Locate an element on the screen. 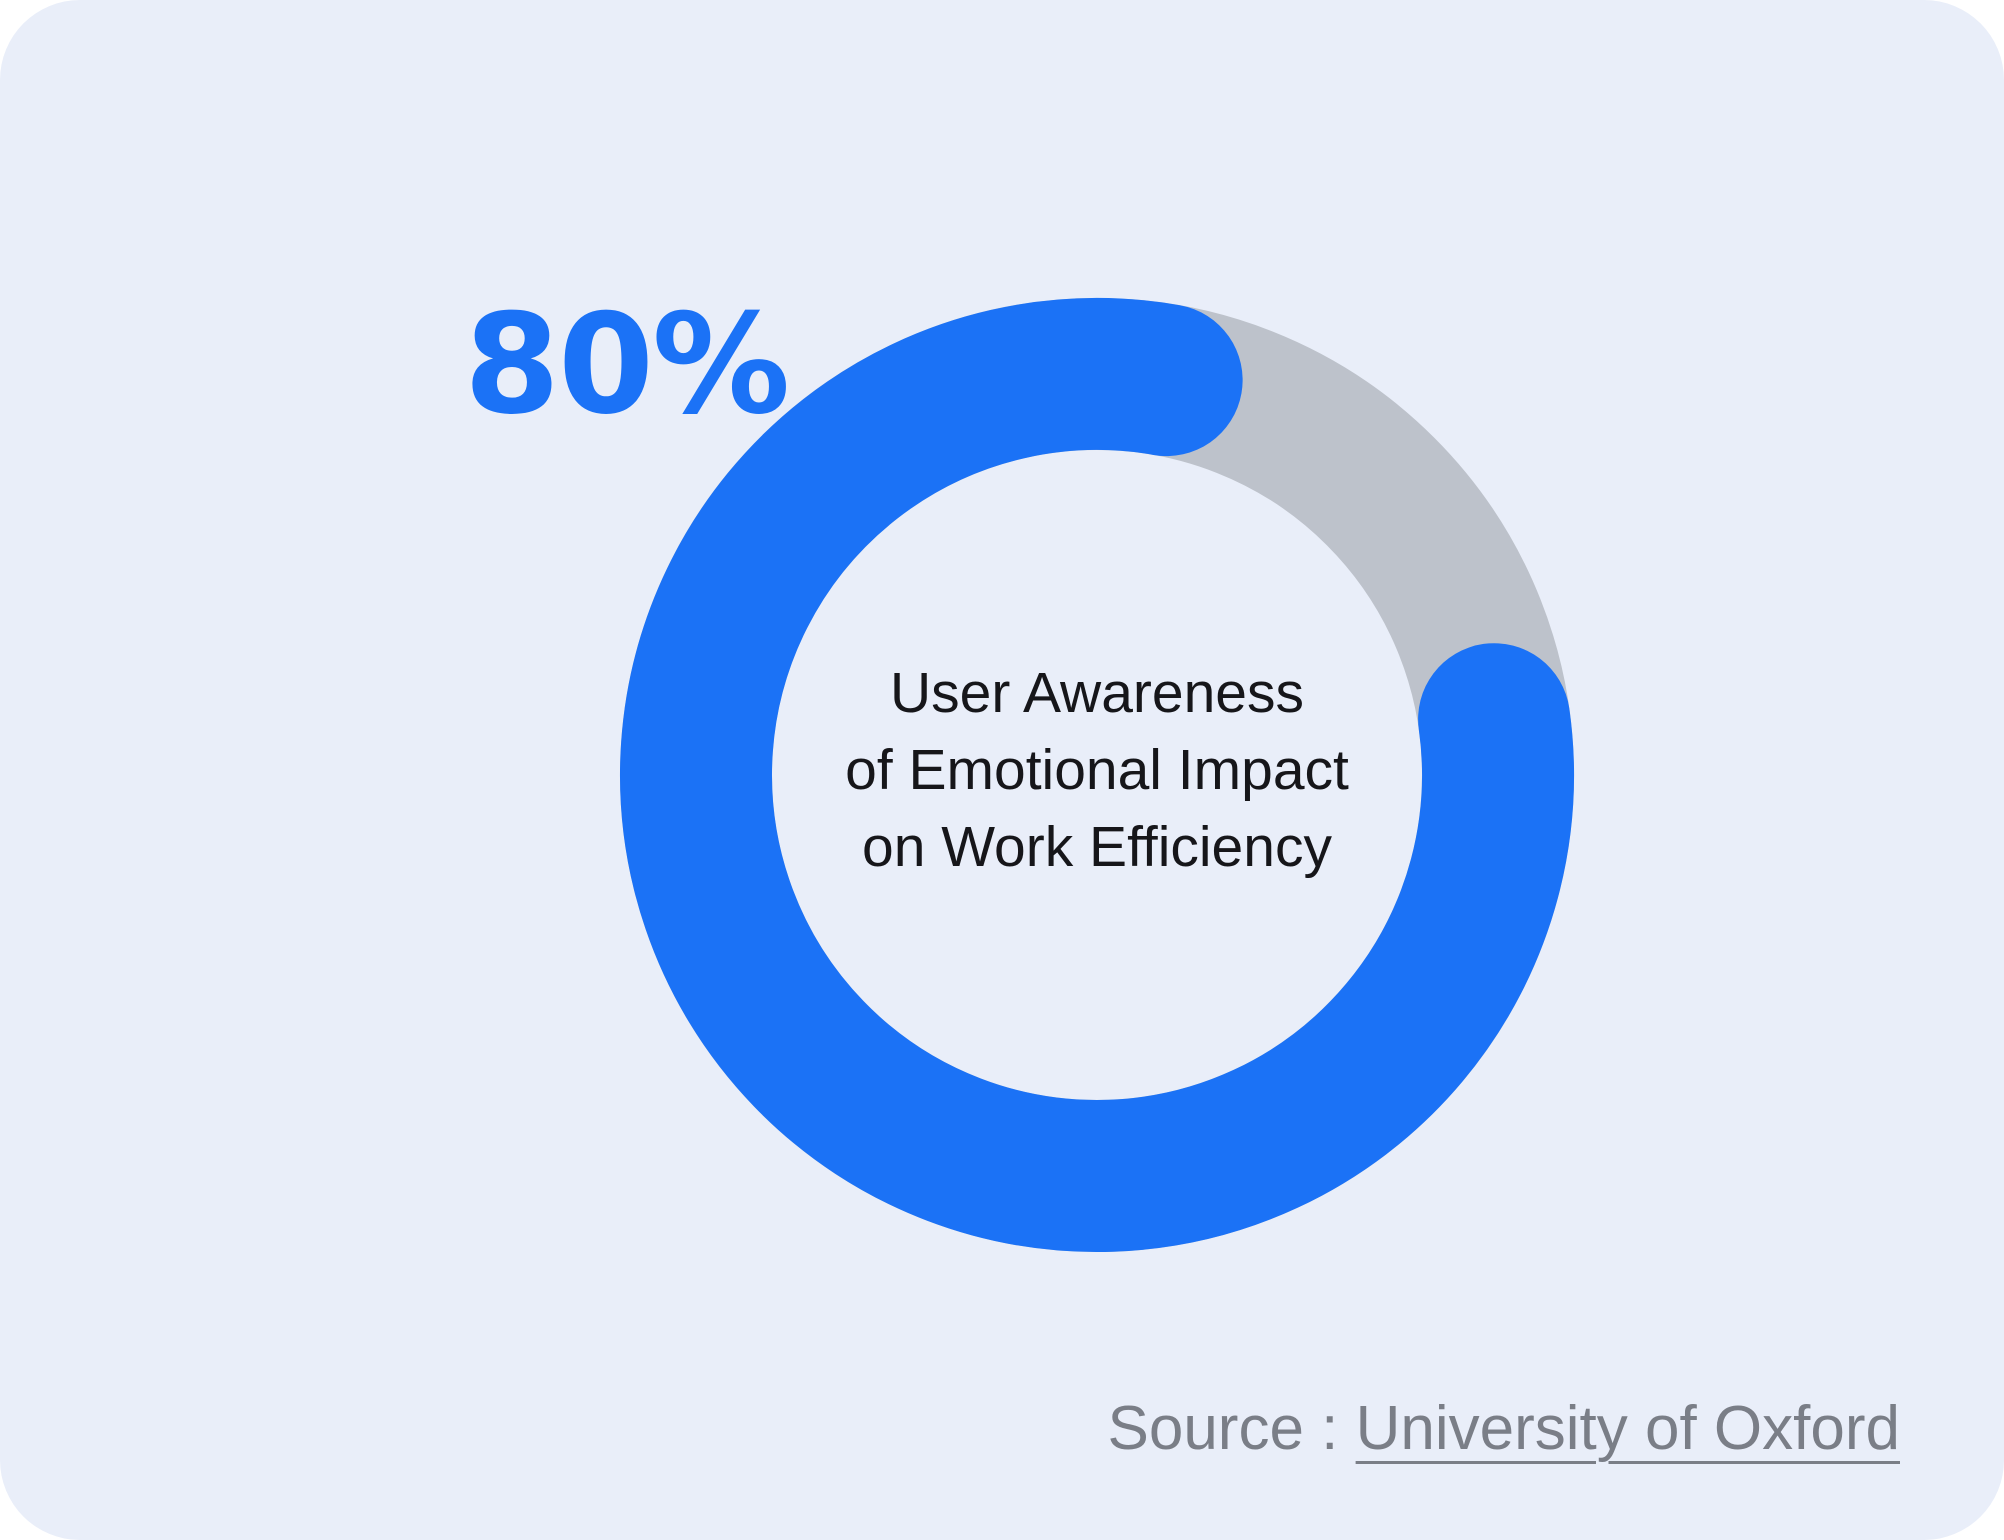 Image resolution: width=2004 pixels, height=1540 pixels. source-link: University of Oxford is located at coordinates (1627, 1428).